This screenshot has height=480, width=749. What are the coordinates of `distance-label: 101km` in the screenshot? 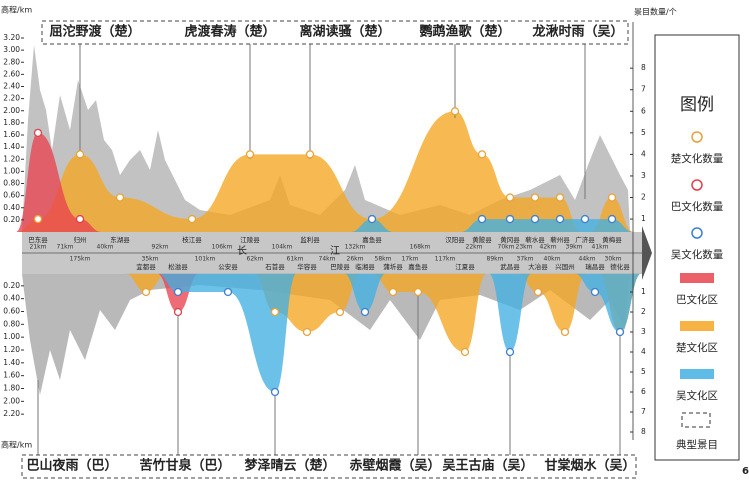 It's located at (205, 259).